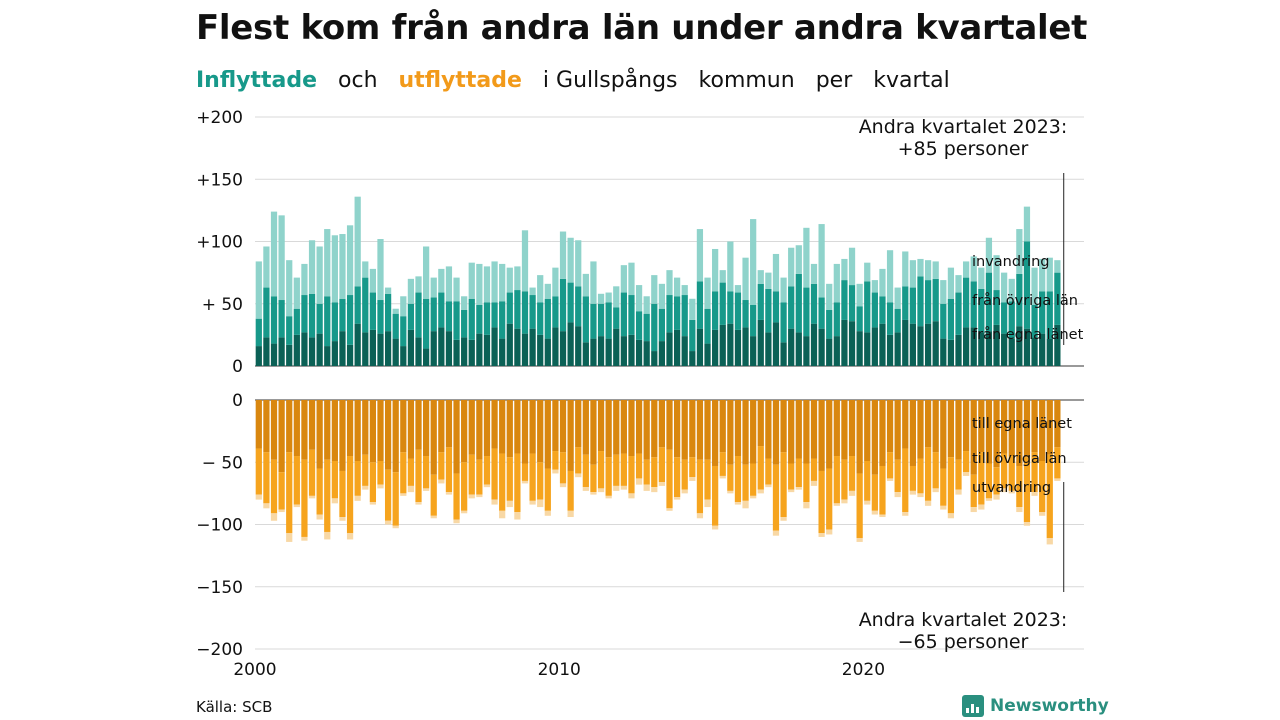  What do you see at coordinates (257, 80) in the screenshot?
I see `subtitle-inflyttade: Inflyttade` at bounding box center [257, 80].